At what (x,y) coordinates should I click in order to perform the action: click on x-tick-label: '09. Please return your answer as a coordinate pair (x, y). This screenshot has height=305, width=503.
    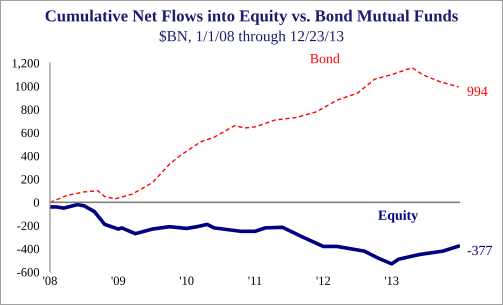
    Looking at the image, I should click on (118, 280).